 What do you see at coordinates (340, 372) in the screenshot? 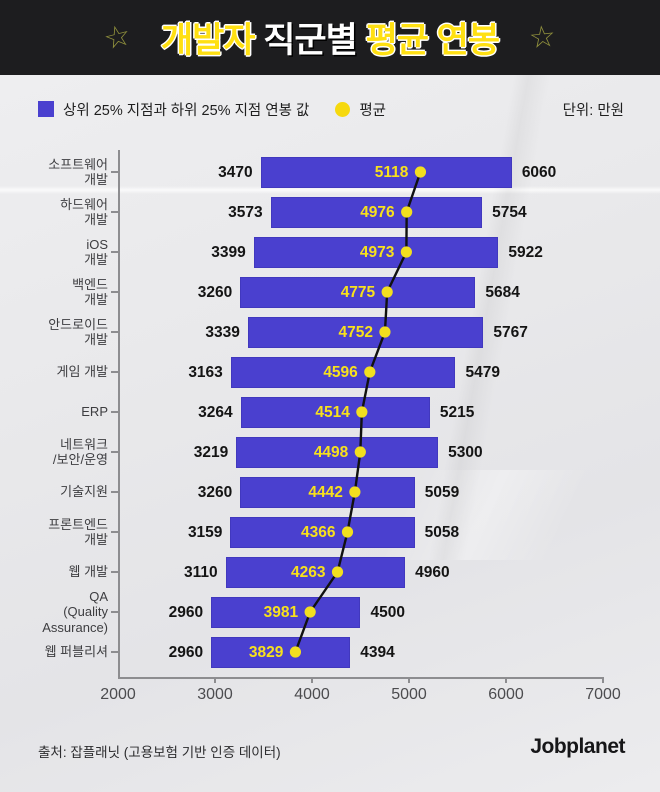
I see `average-value-label: 4596` at bounding box center [340, 372].